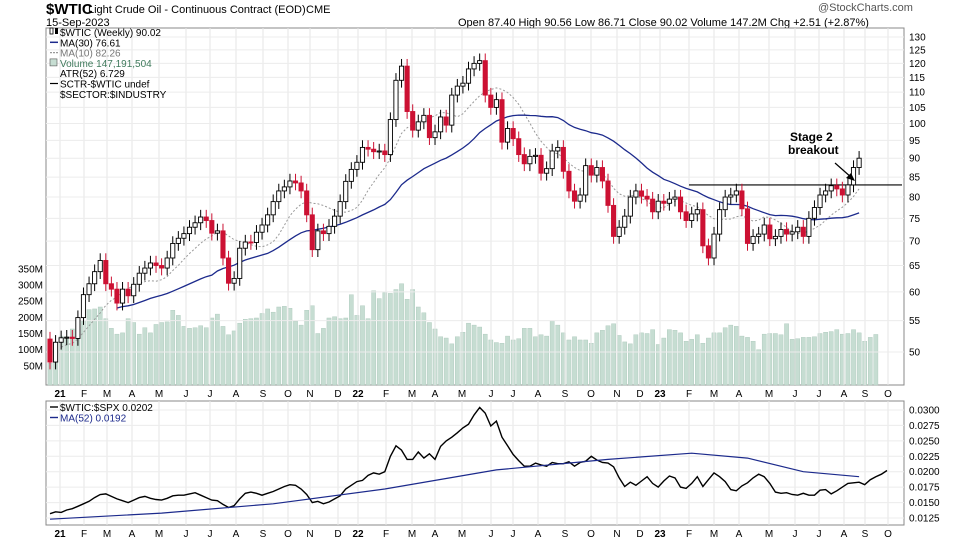 The height and width of the screenshot is (540, 960). Describe the element at coordinates (915, 198) in the screenshot. I see `price-tick-label: 80` at that location.